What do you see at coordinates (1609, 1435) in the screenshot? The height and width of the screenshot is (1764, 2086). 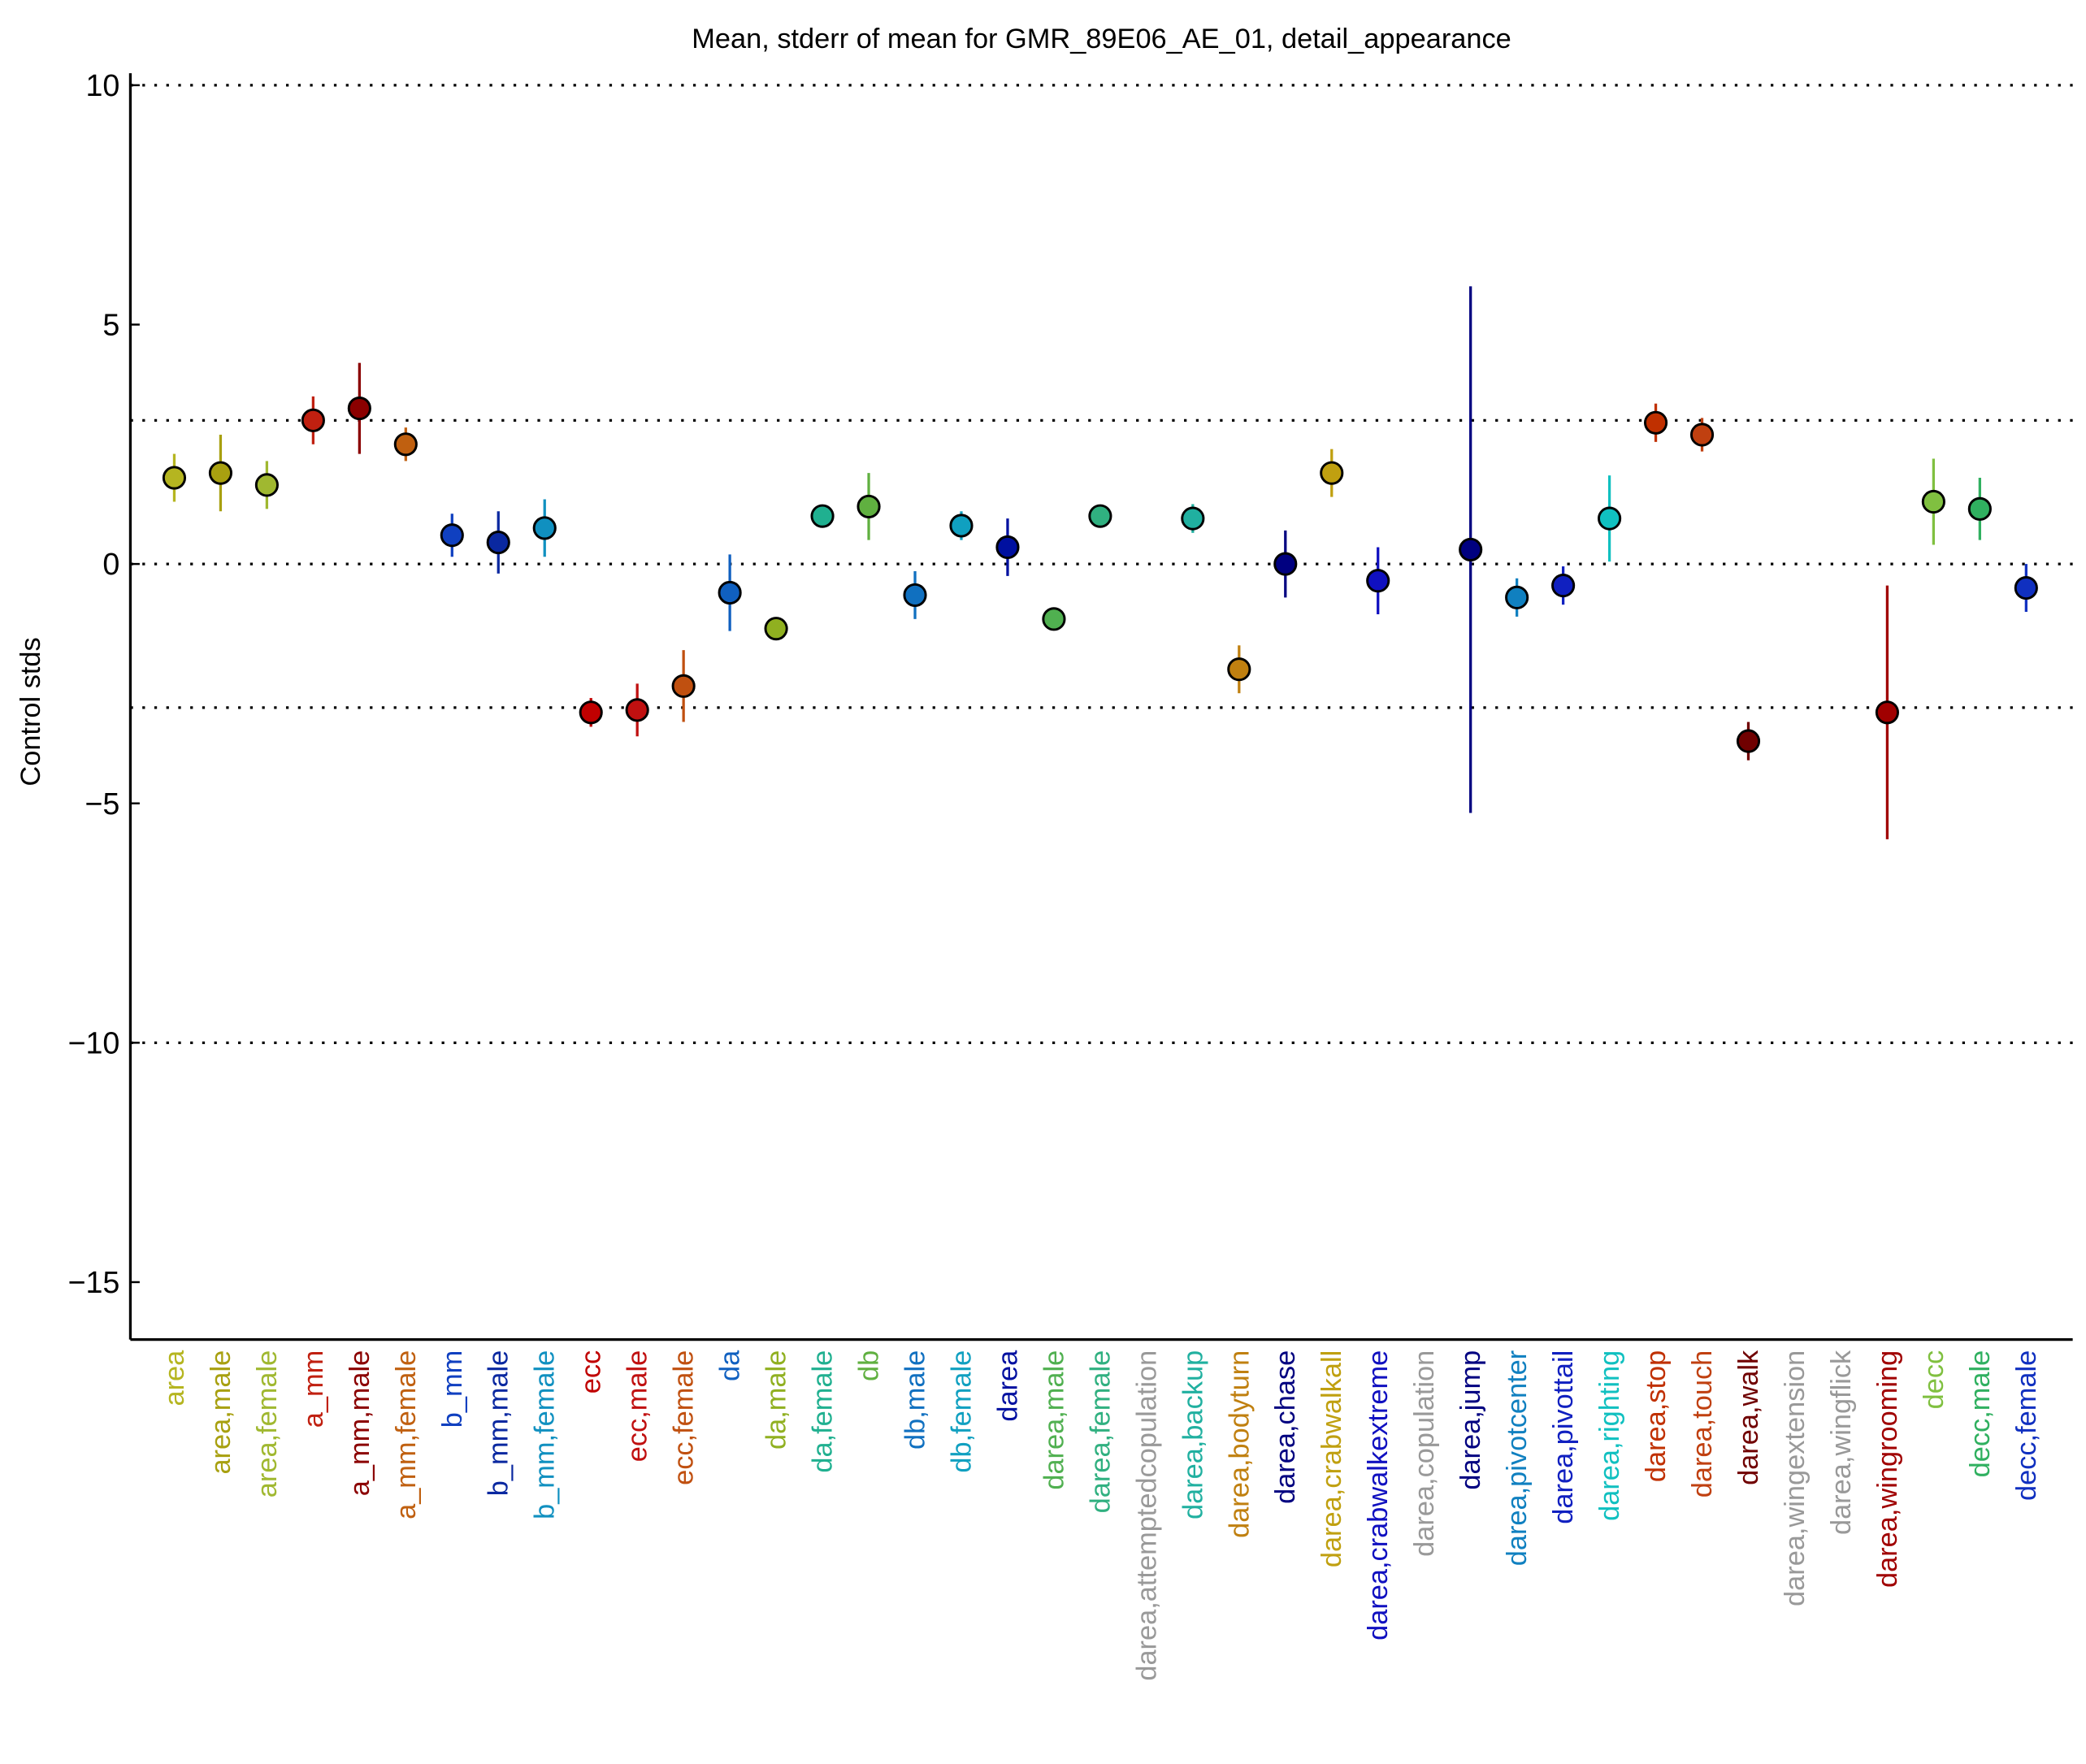 I see `x-tick-label: darea,righting` at bounding box center [1609, 1435].